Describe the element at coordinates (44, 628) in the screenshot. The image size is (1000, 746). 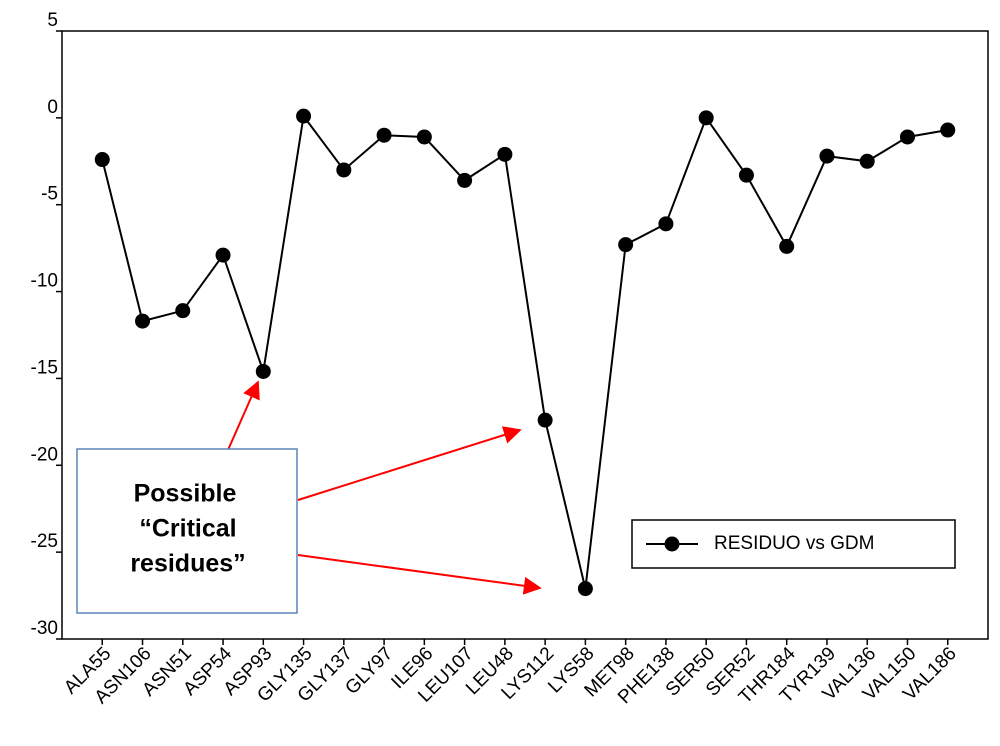
I see `y-tick-label: -30` at that location.